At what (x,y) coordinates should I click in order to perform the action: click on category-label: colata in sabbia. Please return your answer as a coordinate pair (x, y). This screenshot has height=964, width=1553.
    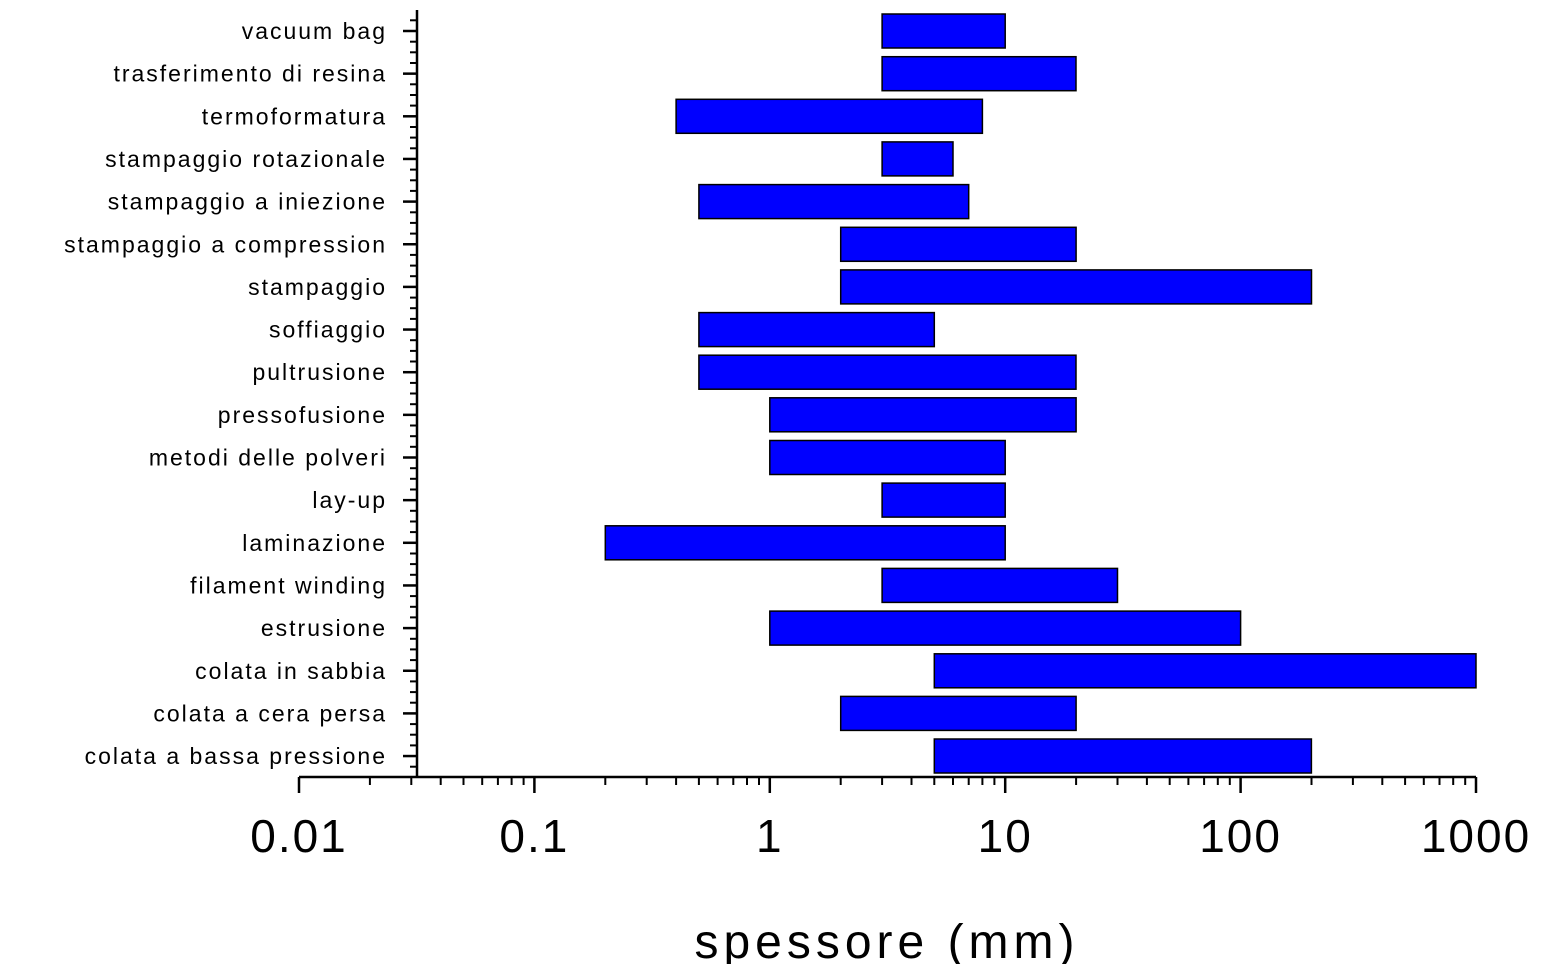
    Looking at the image, I should click on (291, 671).